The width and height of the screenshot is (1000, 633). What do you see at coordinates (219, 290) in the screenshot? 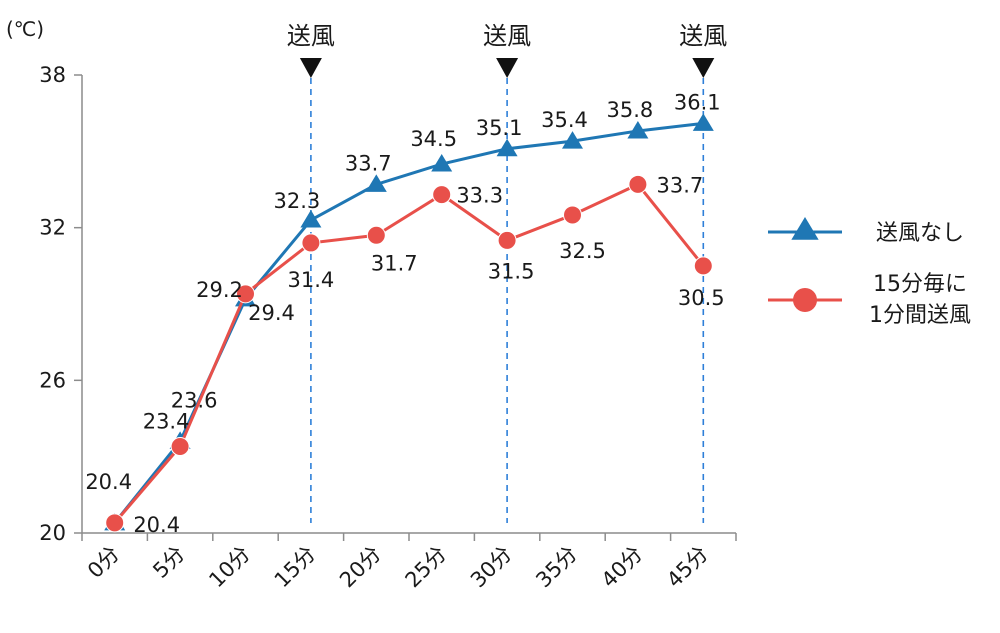
I see `data-label: 29.2` at bounding box center [219, 290].